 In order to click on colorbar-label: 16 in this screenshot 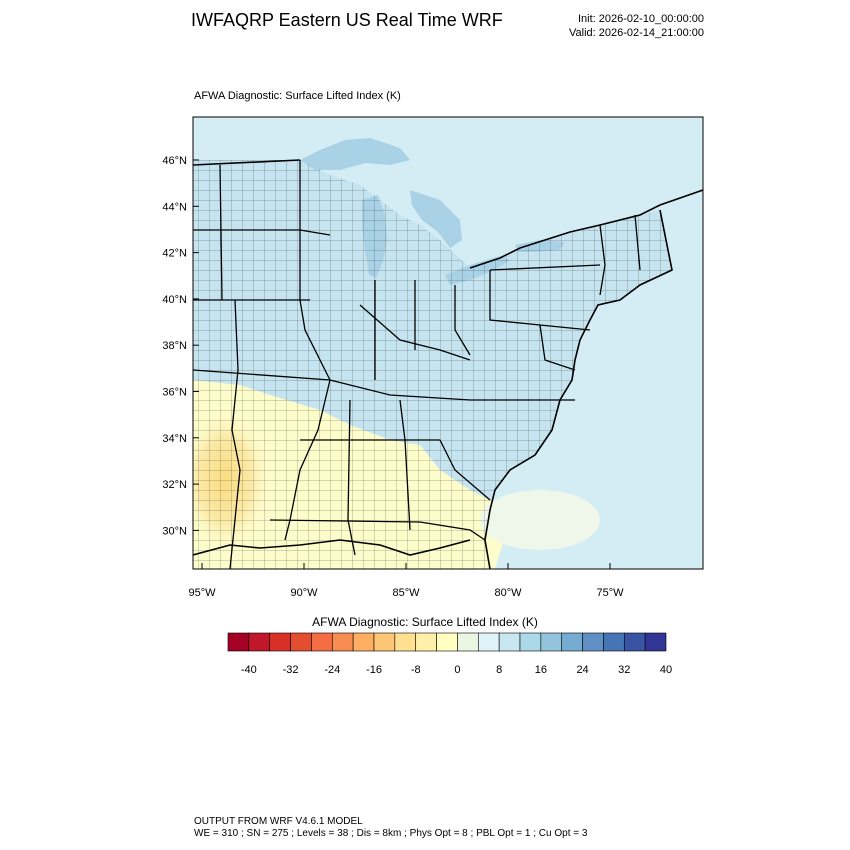, I will do `click(541, 670)`.